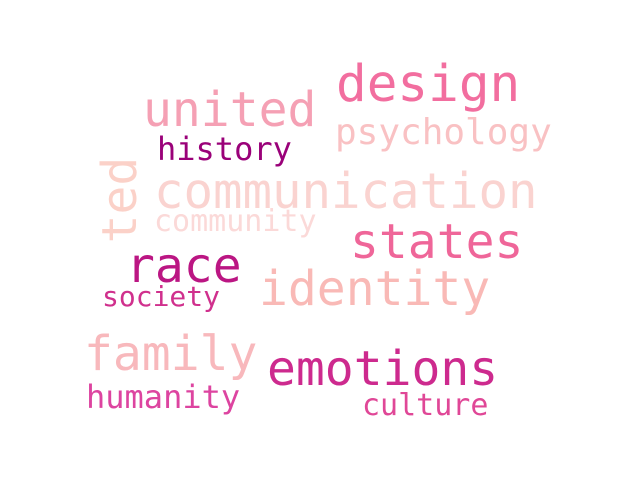 The image size is (640, 480). What do you see at coordinates (163, 397) in the screenshot?
I see `word-humanity: humanity` at bounding box center [163, 397].